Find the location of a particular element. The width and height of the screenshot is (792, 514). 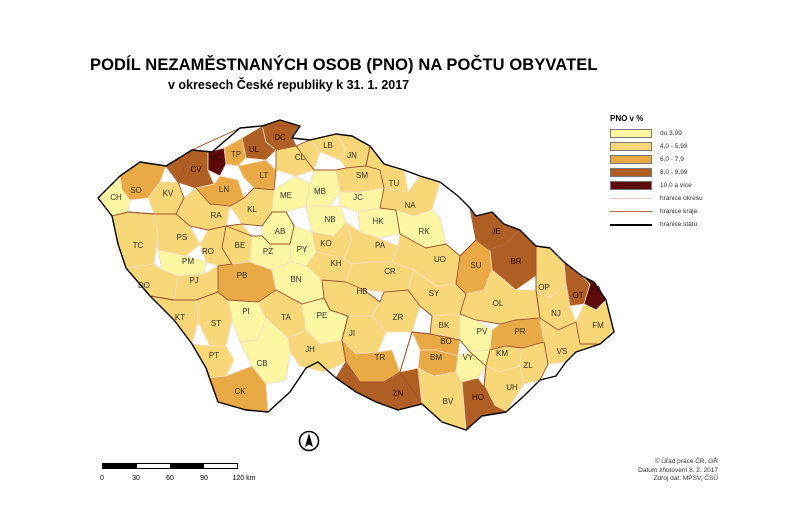

legend-class-label: 8,0 - 9,99 is located at coordinates (674, 172).